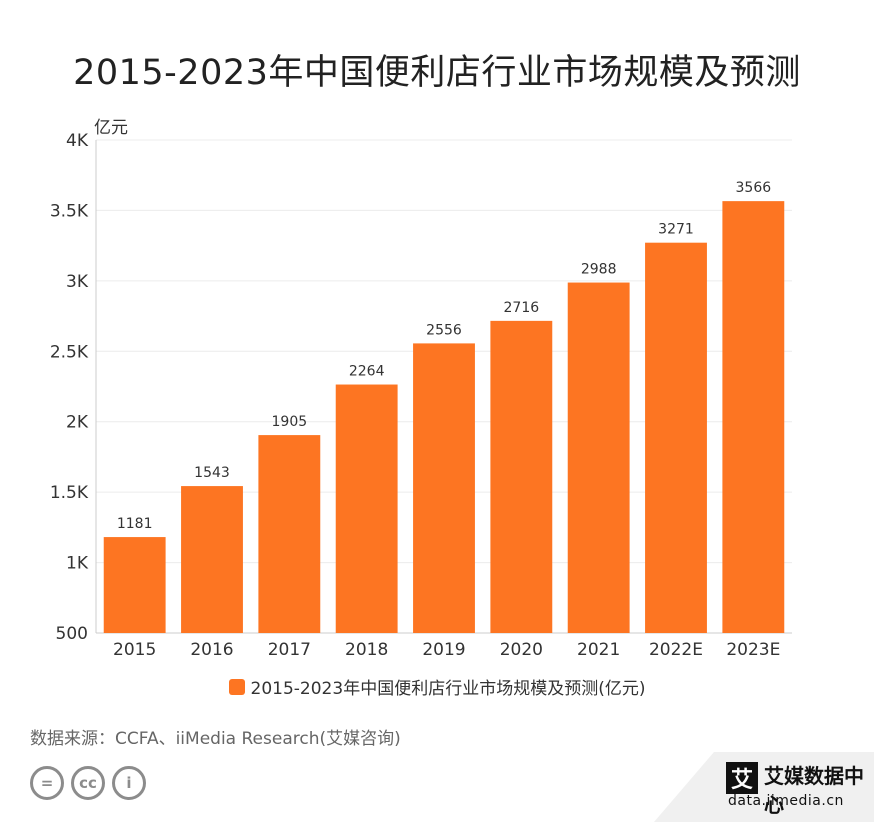 The image size is (874, 822). I want to click on chart-title: 2015-2023年中国便利店行业市场规模及预测, so click(437, 73).